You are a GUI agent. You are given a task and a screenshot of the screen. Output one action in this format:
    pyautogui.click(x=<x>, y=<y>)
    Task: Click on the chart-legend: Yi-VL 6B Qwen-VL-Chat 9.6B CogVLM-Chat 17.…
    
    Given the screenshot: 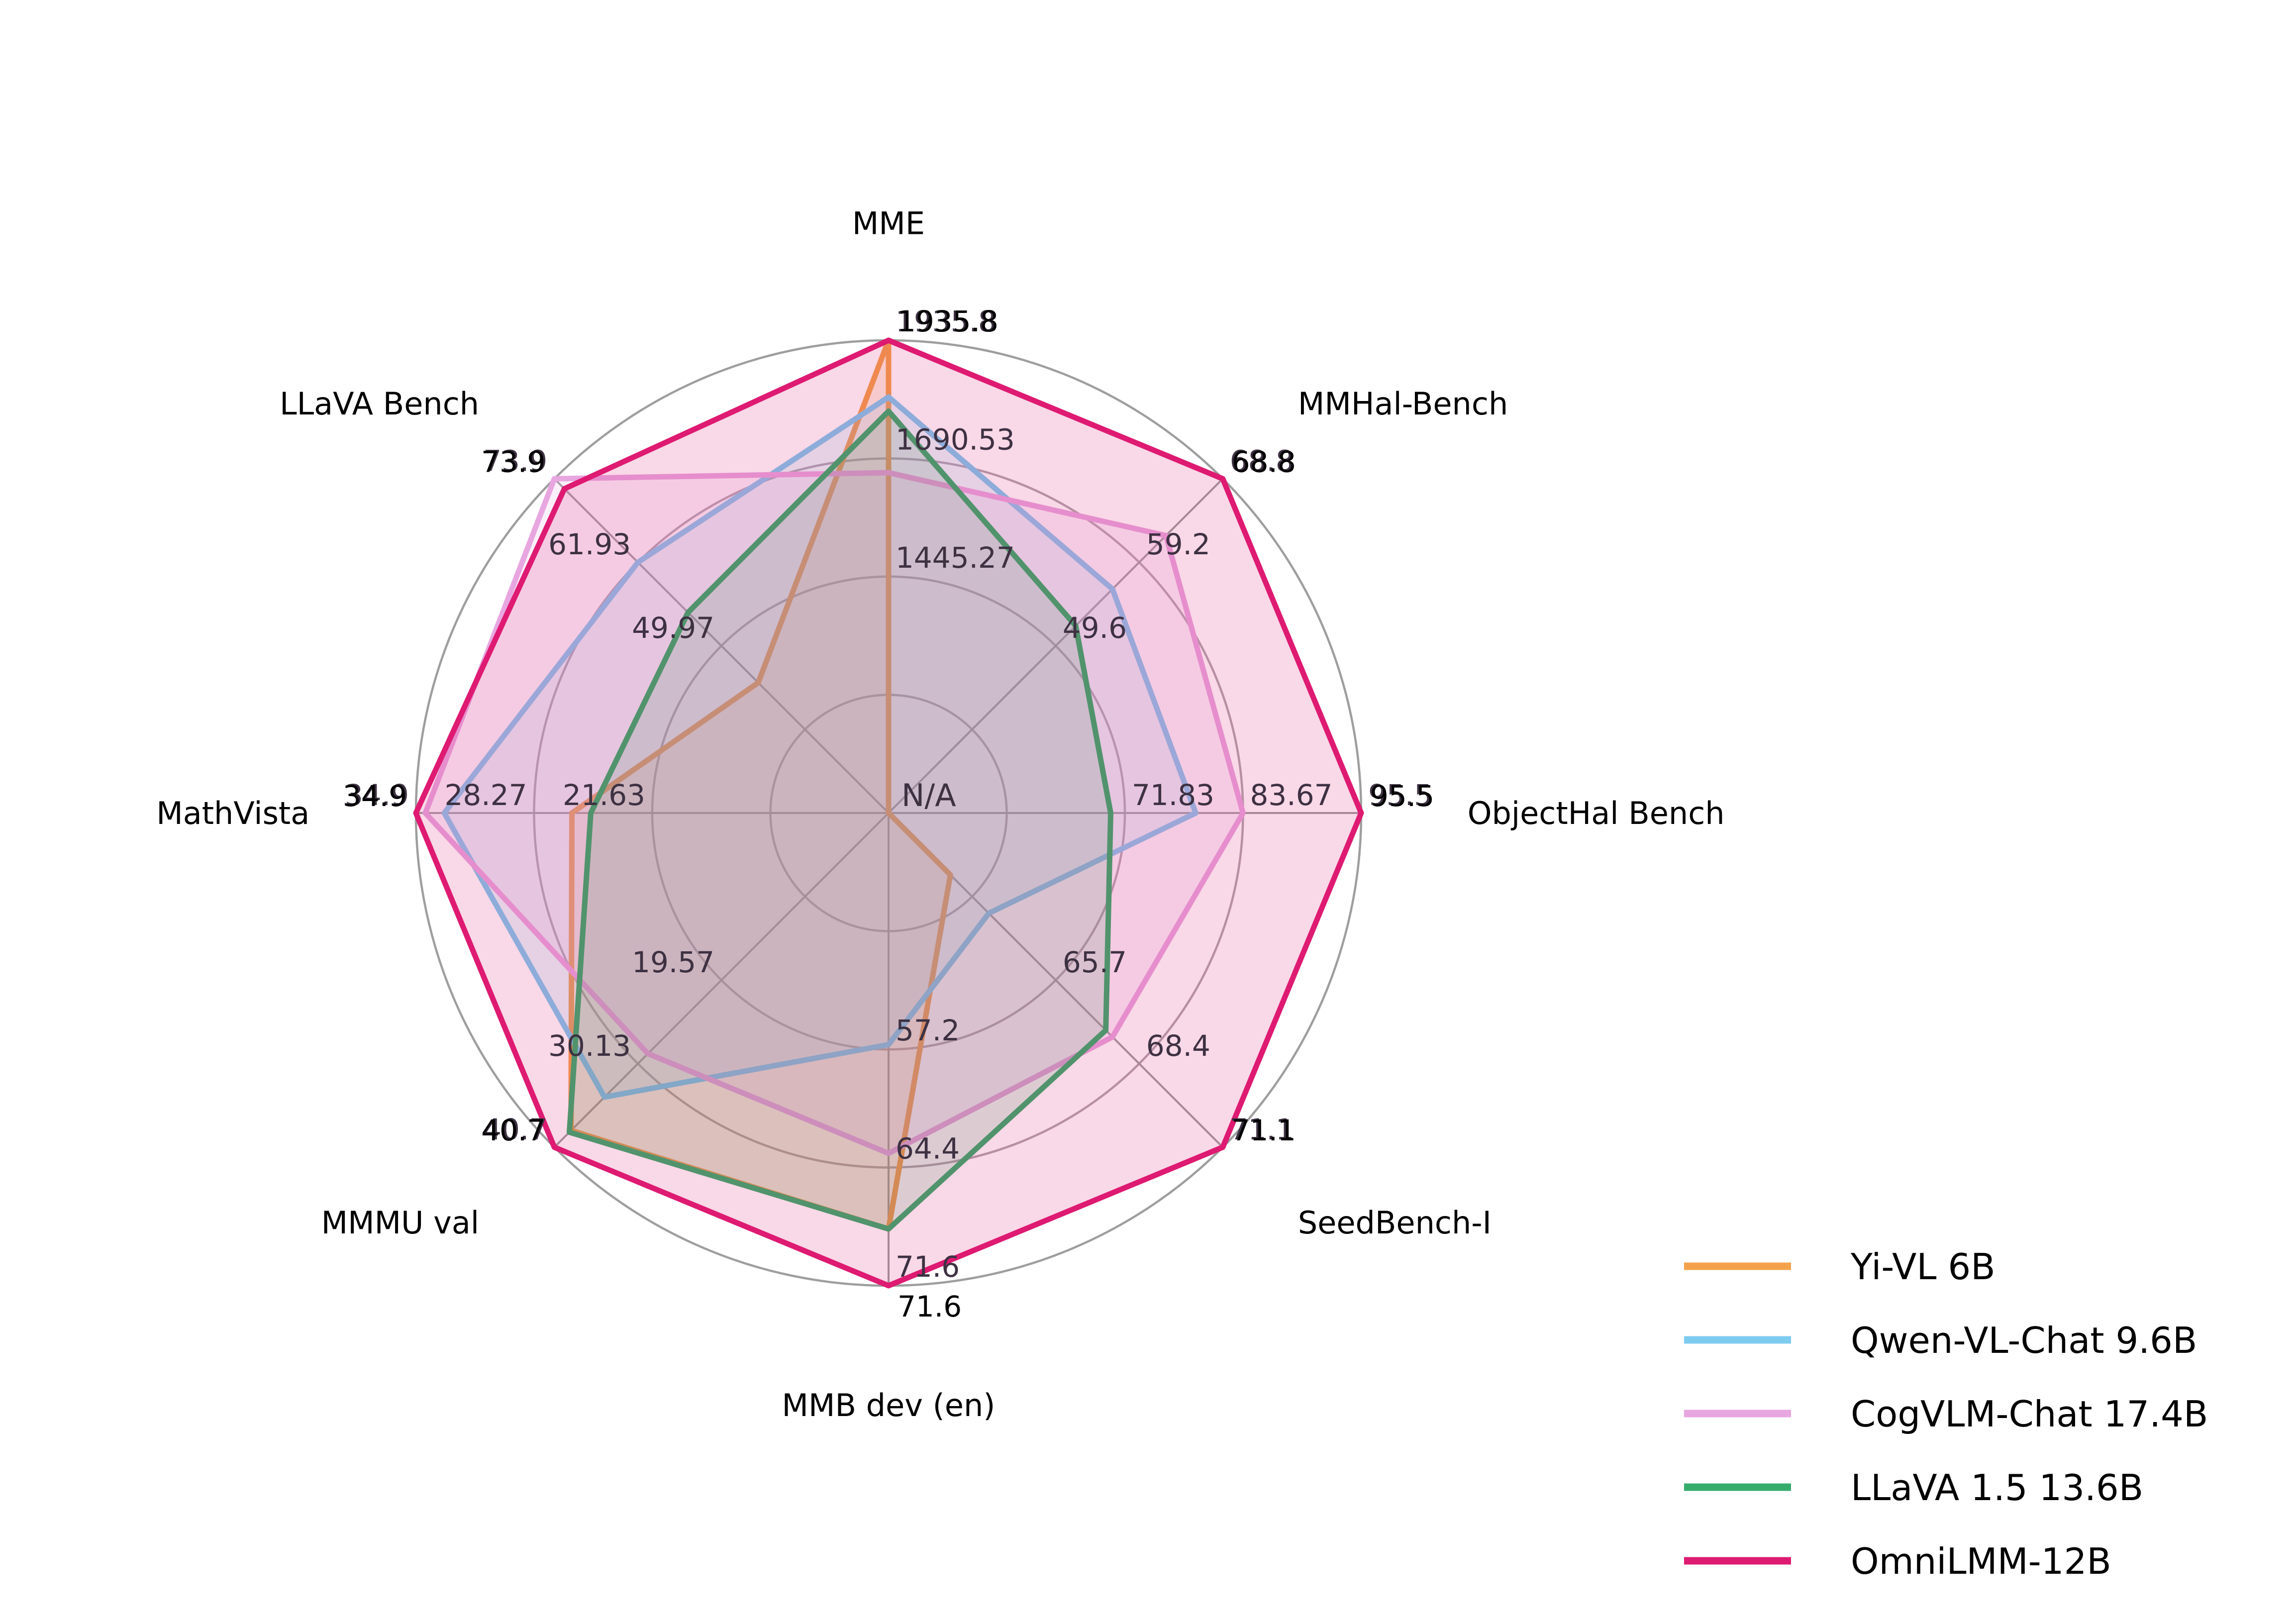 What is the action you would take?
    pyautogui.click(x=1946, y=1414)
    